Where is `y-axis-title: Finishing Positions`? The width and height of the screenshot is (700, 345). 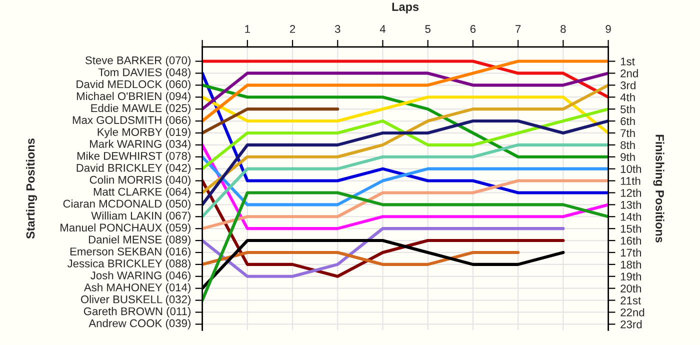 y-axis-title: Finishing Positions is located at coordinates (658, 188).